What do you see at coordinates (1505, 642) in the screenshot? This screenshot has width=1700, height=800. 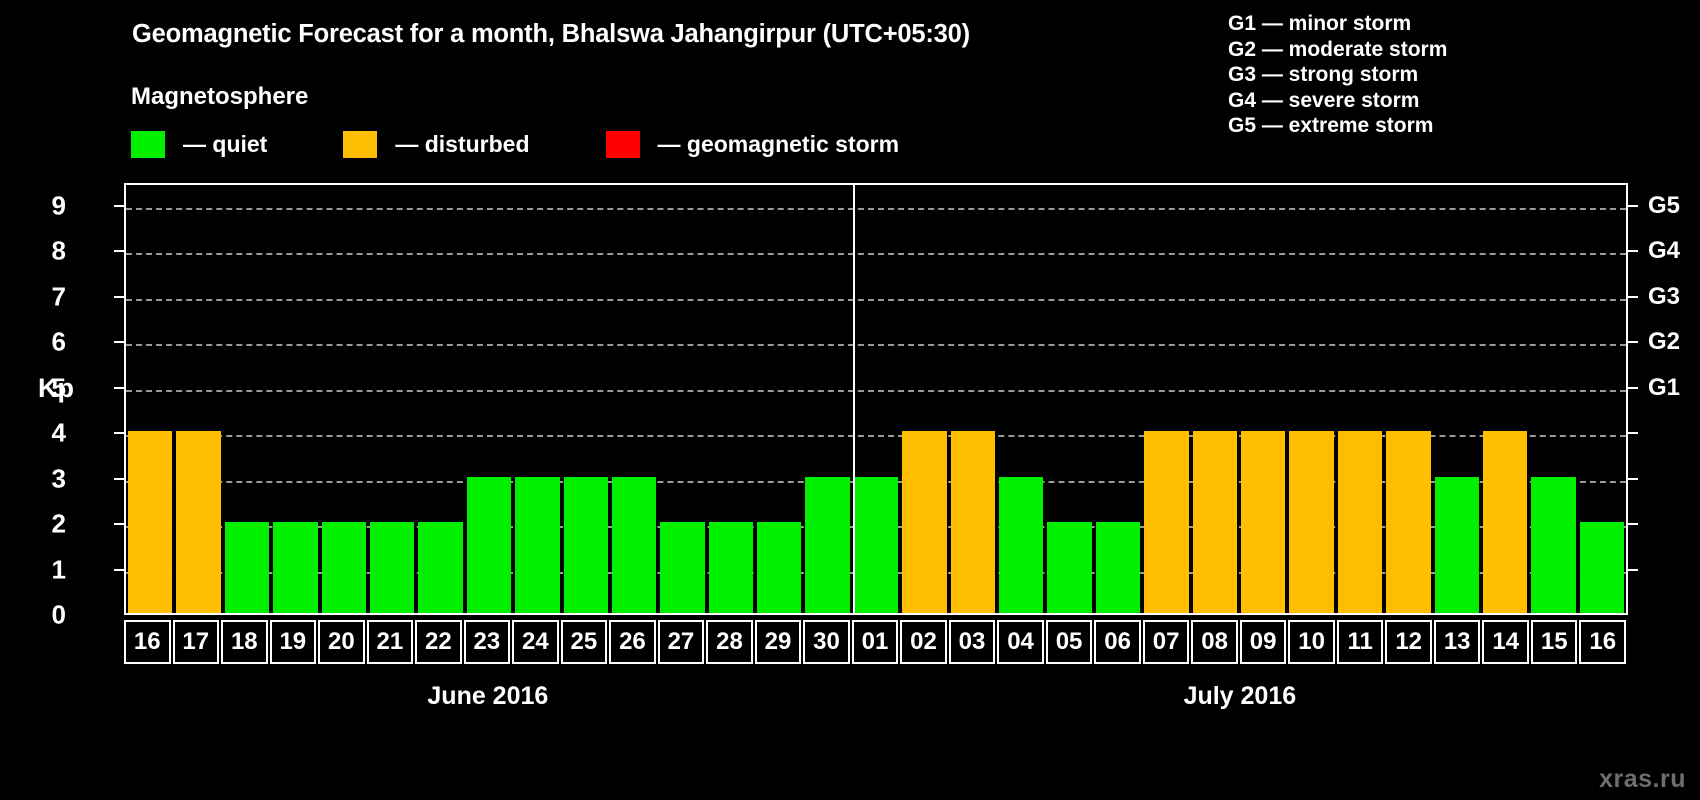 I see `date-cell-14: 14` at bounding box center [1505, 642].